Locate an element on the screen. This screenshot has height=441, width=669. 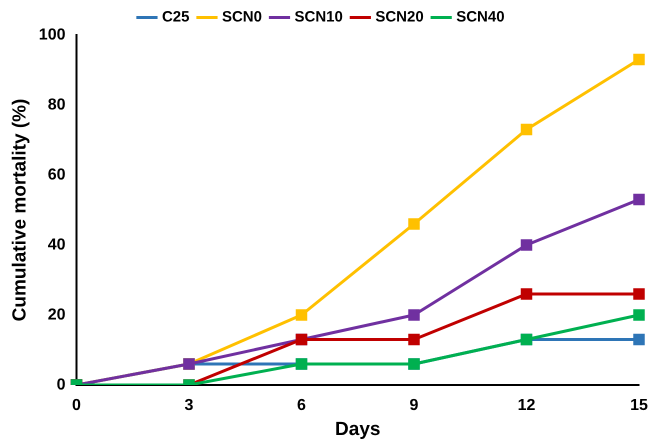
x-tick-label: 12 is located at coordinates (527, 405).